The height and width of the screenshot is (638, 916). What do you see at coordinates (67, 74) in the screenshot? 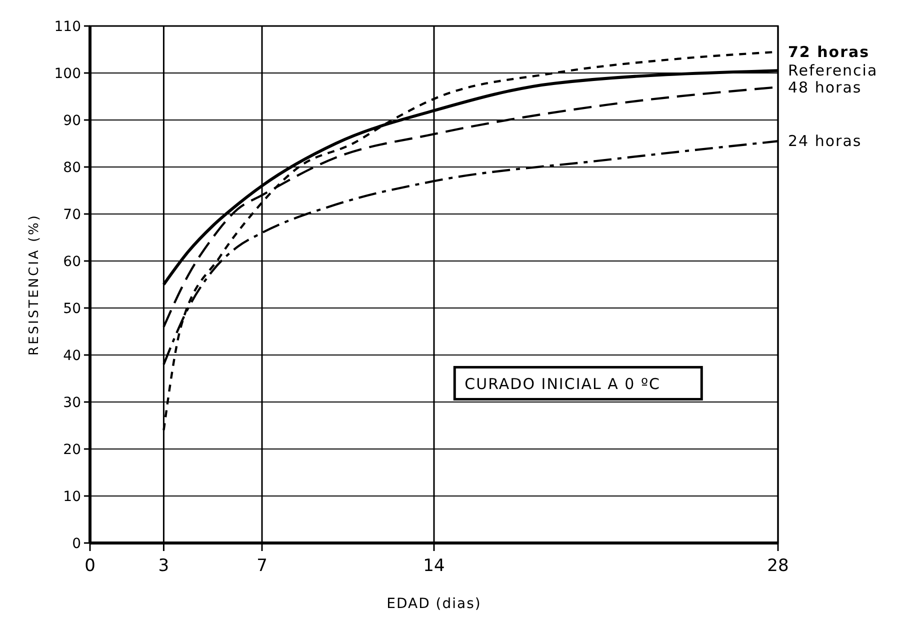
I see `y-tick-label: 100` at bounding box center [67, 74].